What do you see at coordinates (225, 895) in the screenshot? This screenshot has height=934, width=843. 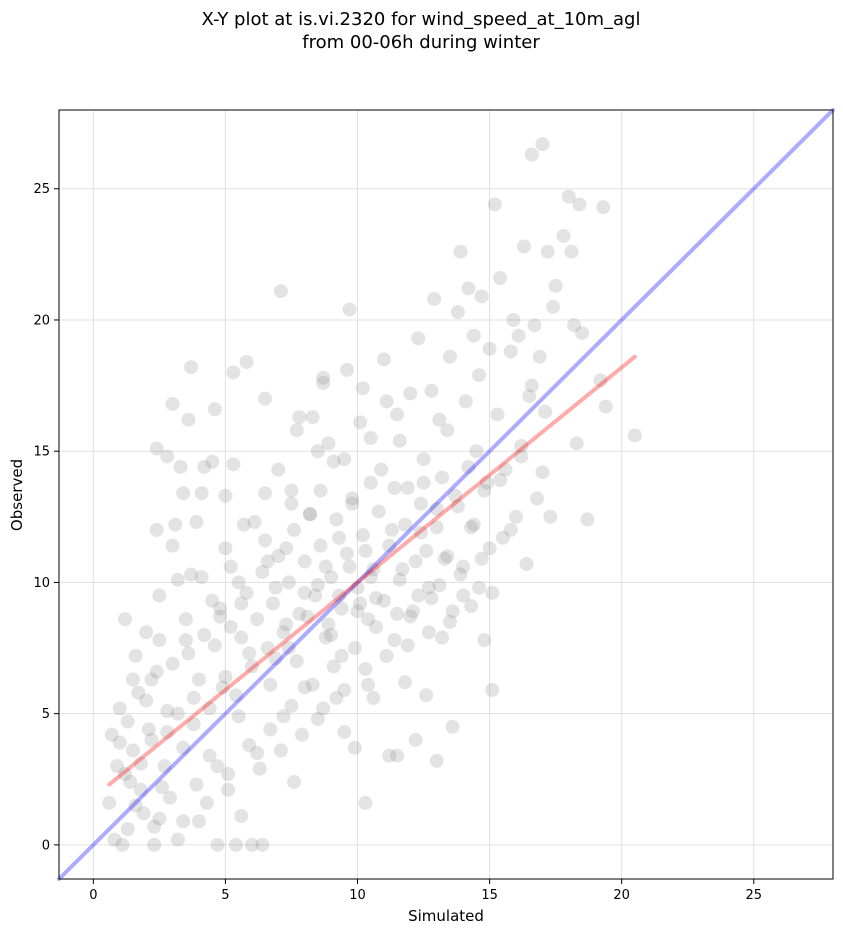 I see `x-tick-label: 5` at bounding box center [225, 895].